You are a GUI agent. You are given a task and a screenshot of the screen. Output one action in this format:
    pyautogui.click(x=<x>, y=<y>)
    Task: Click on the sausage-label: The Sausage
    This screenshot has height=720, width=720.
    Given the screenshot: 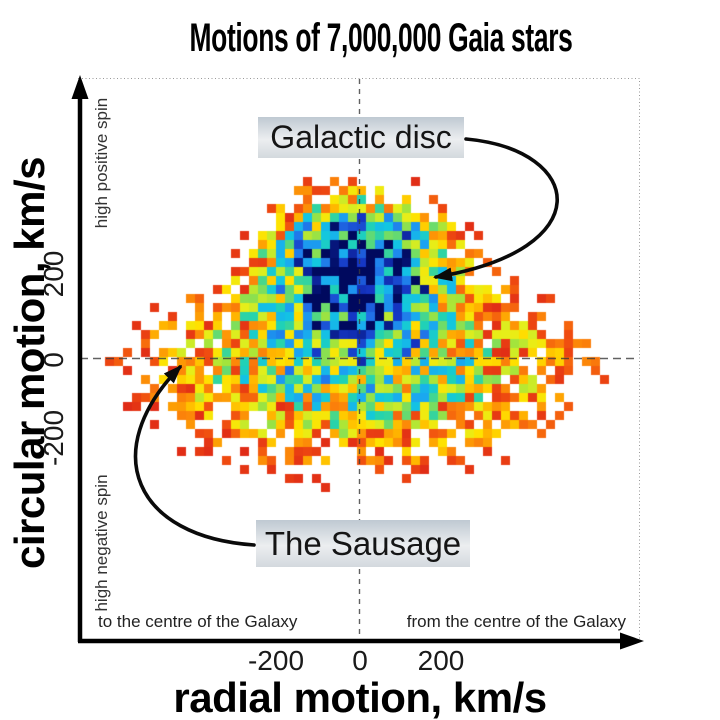 What is the action you would take?
    pyautogui.click(x=363, y=543)
    